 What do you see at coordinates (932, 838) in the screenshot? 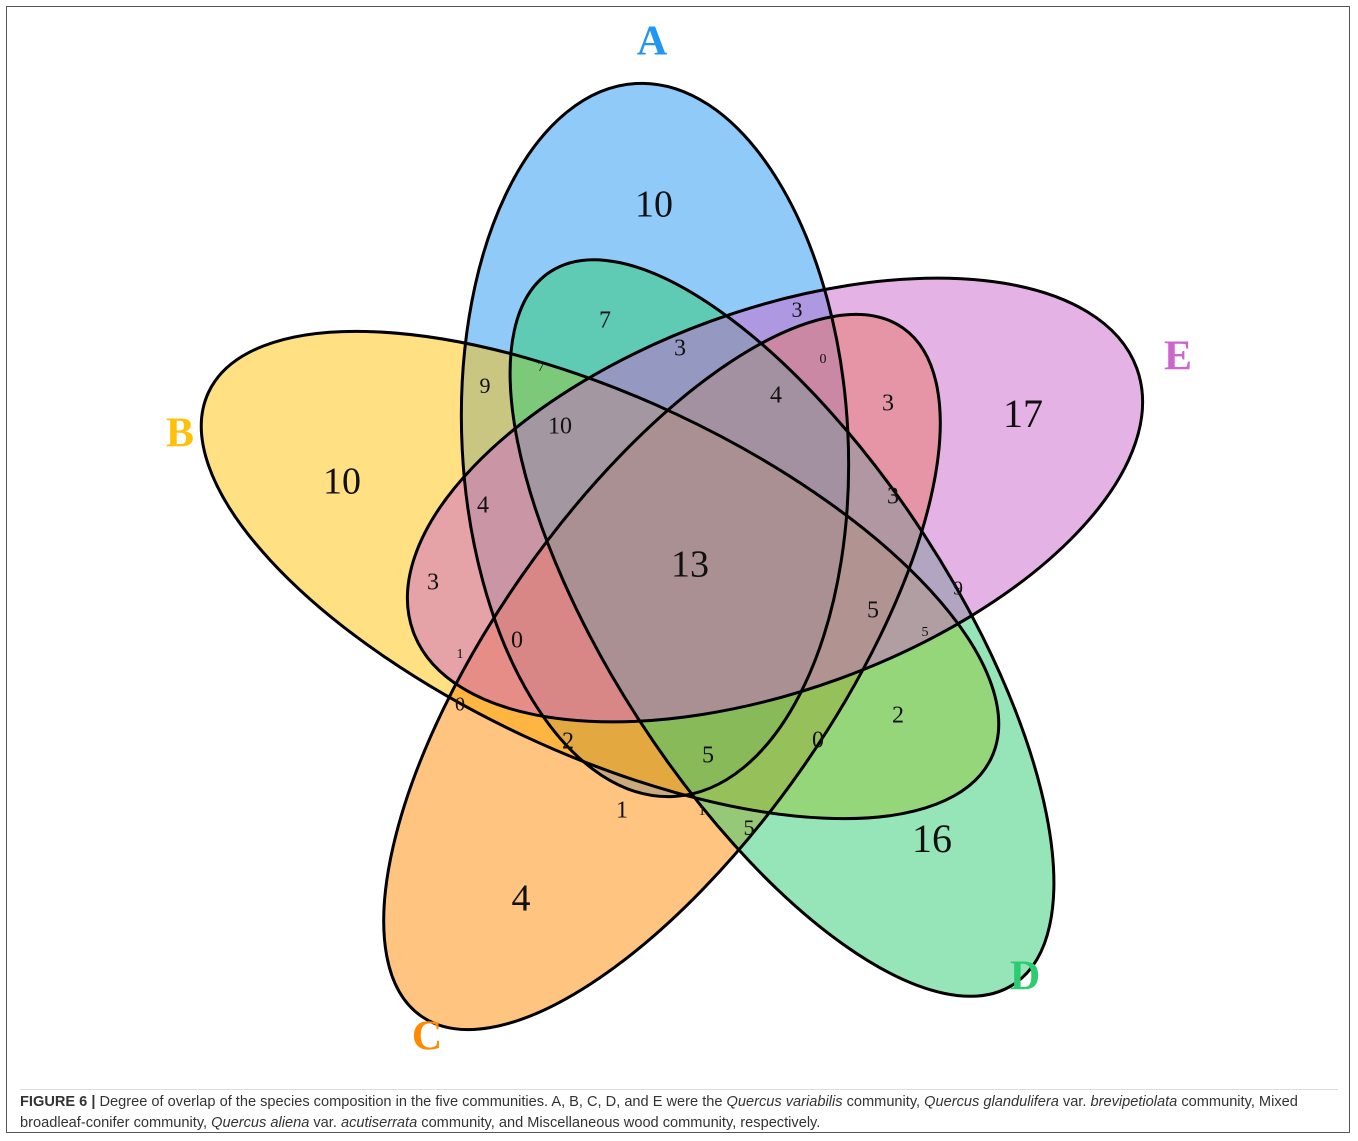
I see `region-count: 16` at bounding box center [932, 838].